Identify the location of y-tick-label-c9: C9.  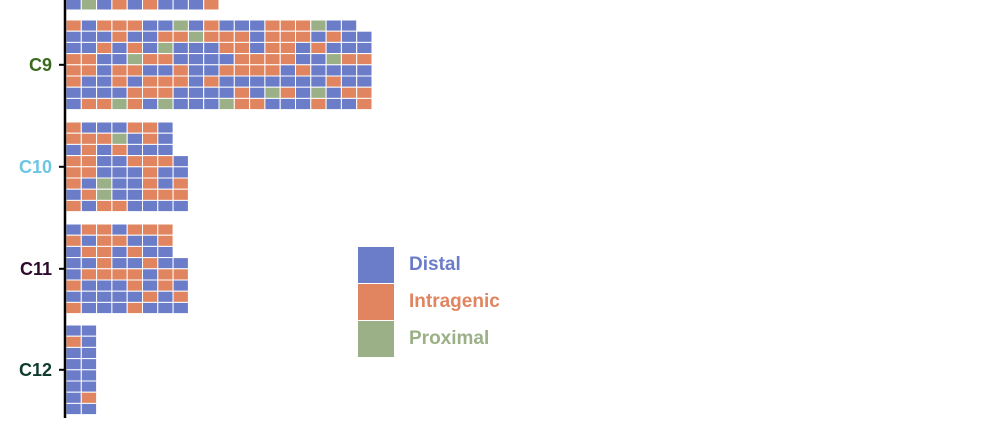
(40, 65).